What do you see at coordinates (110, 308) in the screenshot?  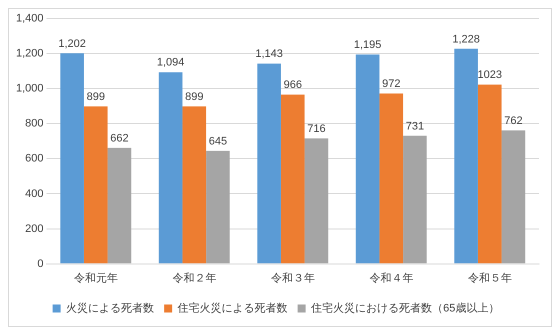 I see `legend-label: 火災による死者数` at bounding box center [110, 308].